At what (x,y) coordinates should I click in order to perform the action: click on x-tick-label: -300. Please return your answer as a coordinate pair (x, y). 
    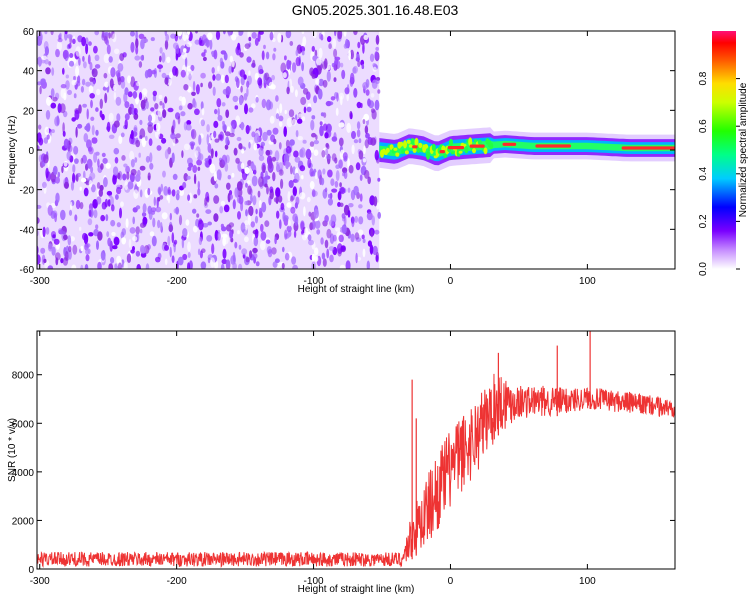
    Looking at the image, I should click on (40, 281).